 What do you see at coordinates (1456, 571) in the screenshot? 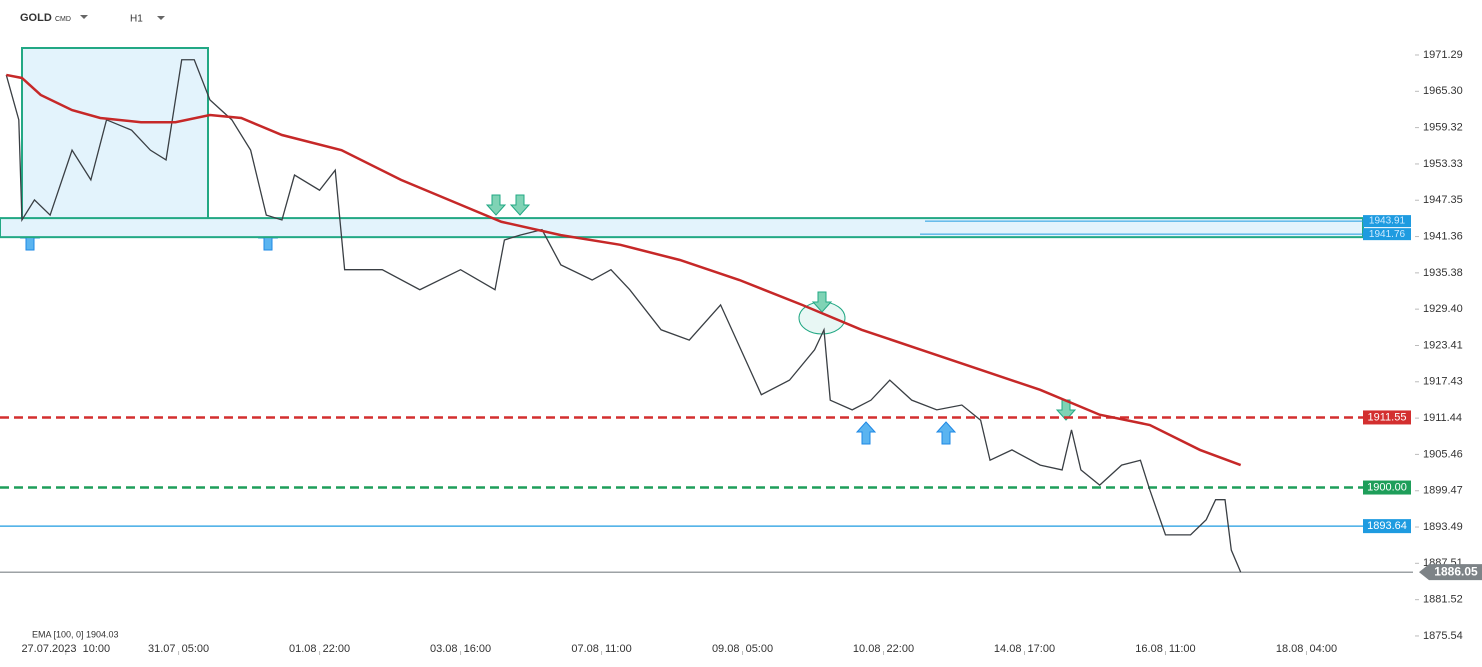
I see `price-label: 1886.05` at bounding box center [1456, 571].